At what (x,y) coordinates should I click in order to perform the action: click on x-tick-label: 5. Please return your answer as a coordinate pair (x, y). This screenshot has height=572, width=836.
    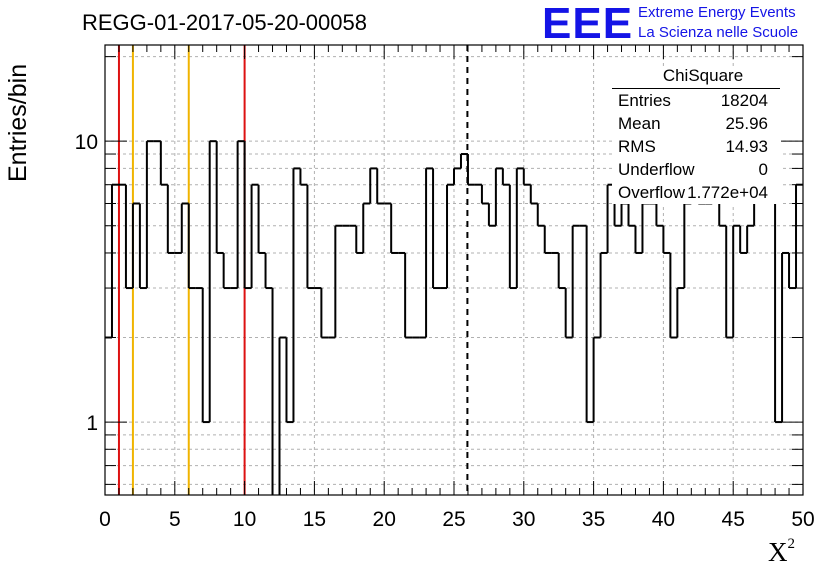
    Looking at the image, I should click on (175, 519).